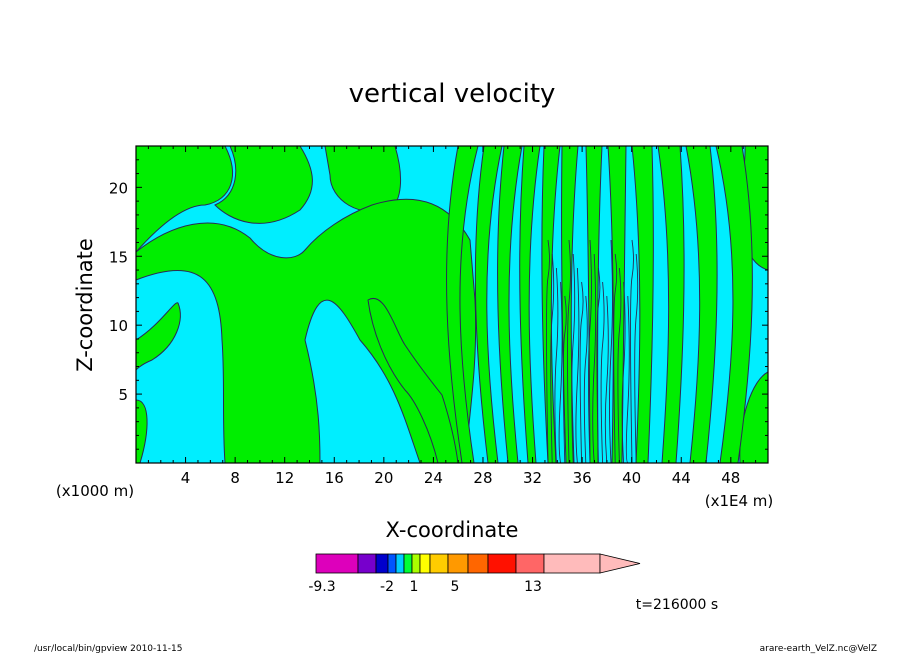  What do you see at coordinates (284, 478) in the screenshot?
I see `x-tick-label: 12` at bounding box center [284, 478].